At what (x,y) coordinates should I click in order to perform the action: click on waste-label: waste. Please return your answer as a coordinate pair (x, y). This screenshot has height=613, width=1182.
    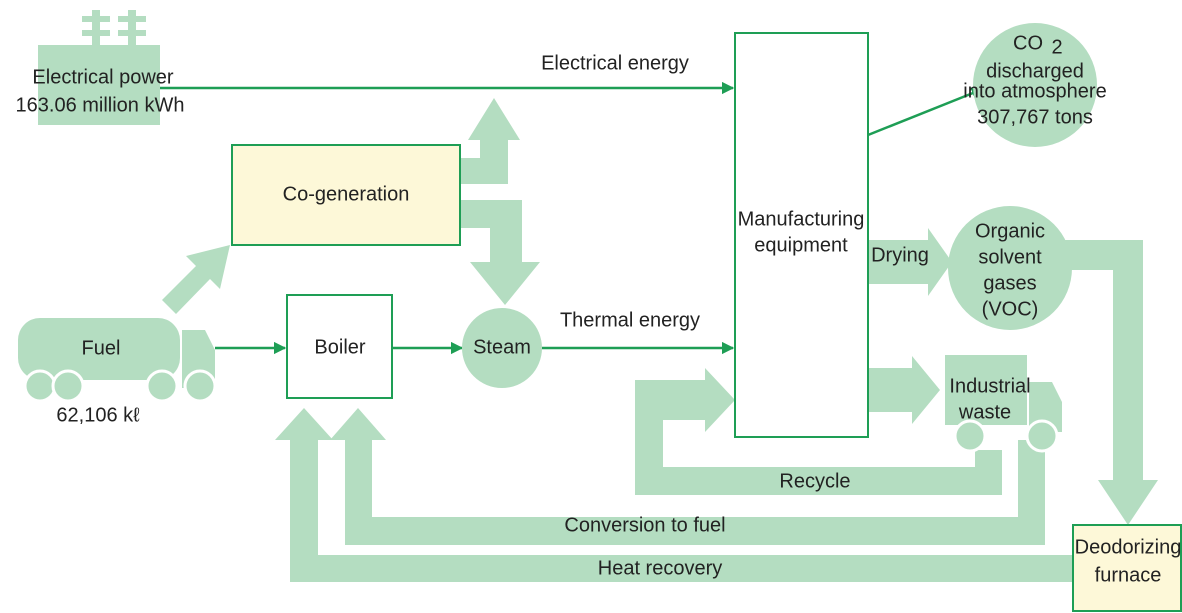
    Looking at the image, I should click on (984, 412).